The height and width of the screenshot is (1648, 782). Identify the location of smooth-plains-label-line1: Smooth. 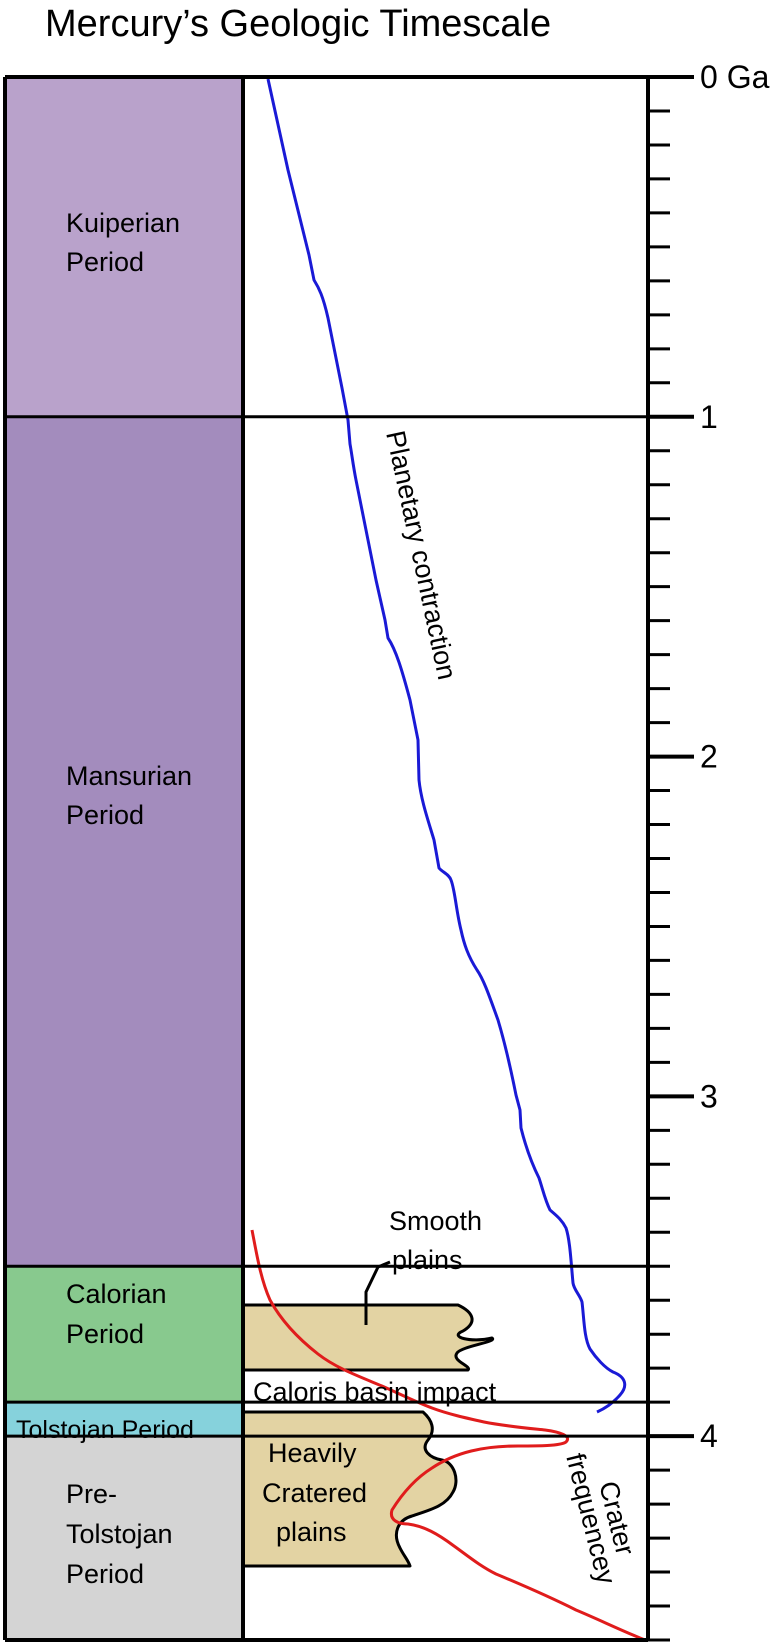
(435, 1221).